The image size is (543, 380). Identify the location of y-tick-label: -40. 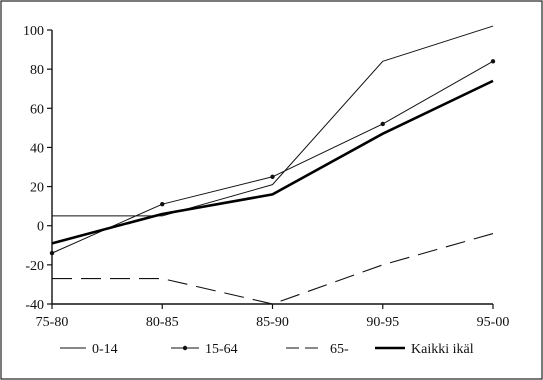
(34, 305).